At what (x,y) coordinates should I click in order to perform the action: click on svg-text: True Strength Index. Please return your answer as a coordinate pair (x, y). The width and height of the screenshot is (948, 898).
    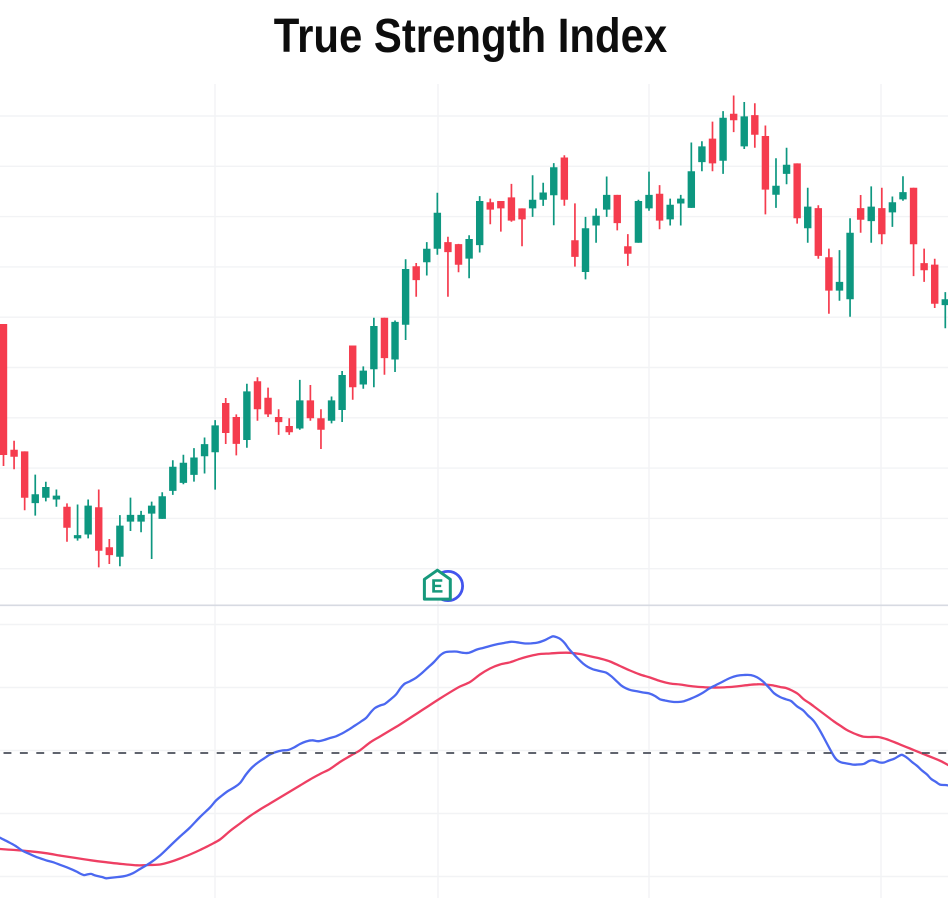
    Looking at the image, I should click on (470, 35).